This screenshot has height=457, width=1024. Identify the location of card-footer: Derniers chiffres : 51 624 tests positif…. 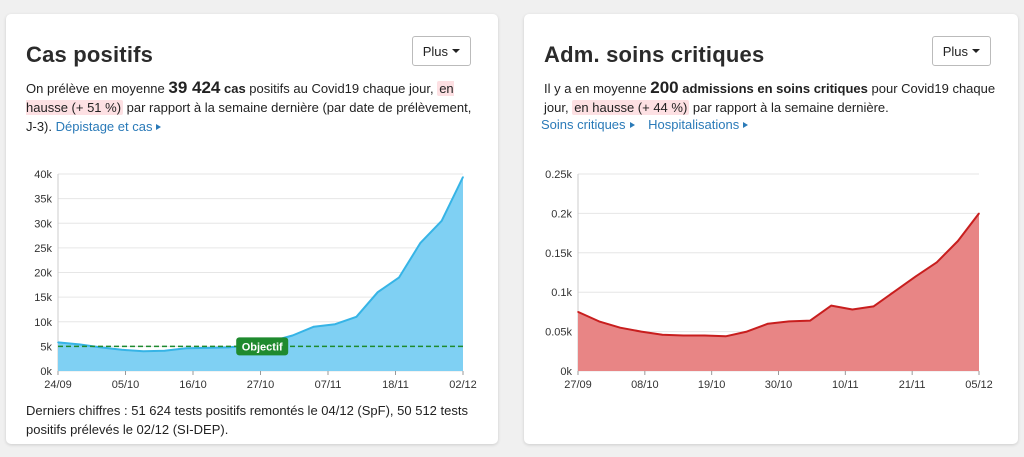
(247, 420).